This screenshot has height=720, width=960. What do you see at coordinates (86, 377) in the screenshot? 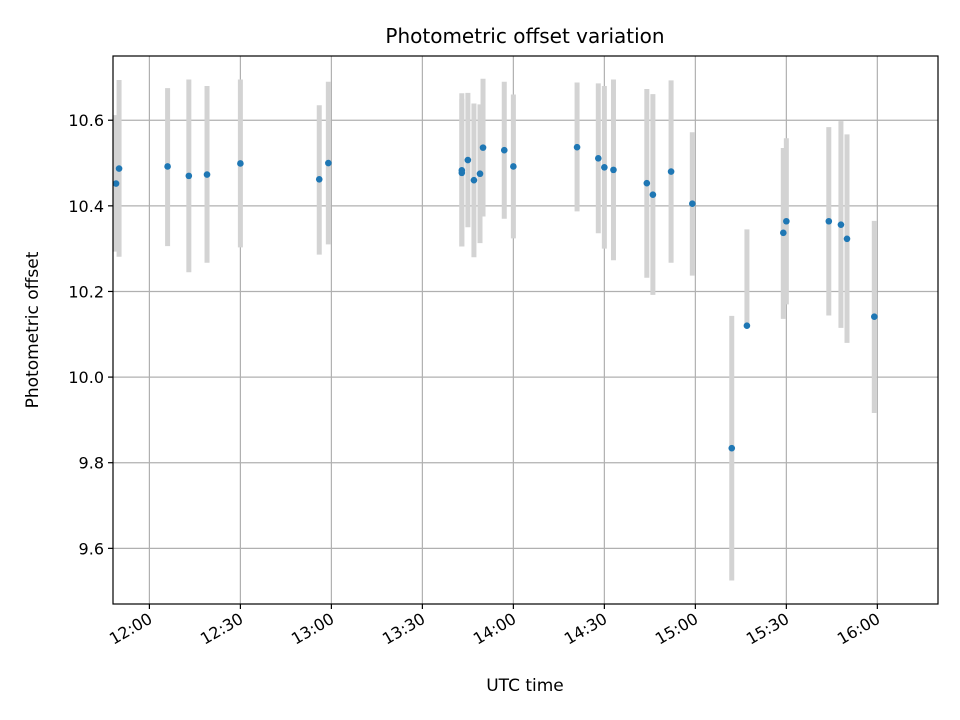
I see `y-tick-label: 10.0` at bounding box center [86, 377].